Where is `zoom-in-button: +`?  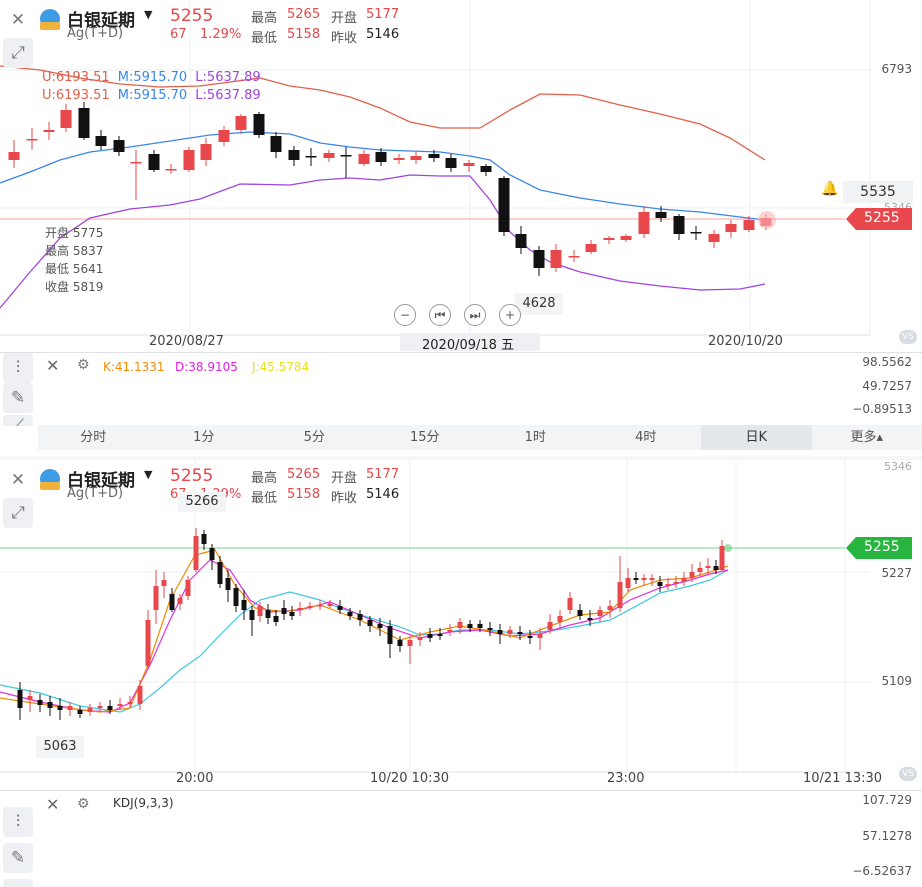
zoom-in-button: + is located at coordinates (510, 315).